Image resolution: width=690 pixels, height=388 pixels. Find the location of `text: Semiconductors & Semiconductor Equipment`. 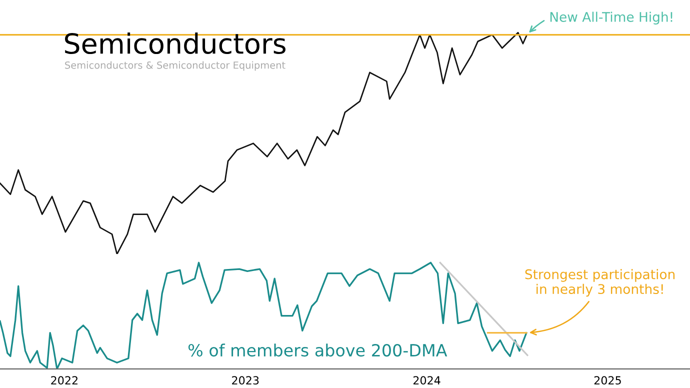

text: Semiconductors & Semiconductor Equipment is located at coordinates (175, 66).